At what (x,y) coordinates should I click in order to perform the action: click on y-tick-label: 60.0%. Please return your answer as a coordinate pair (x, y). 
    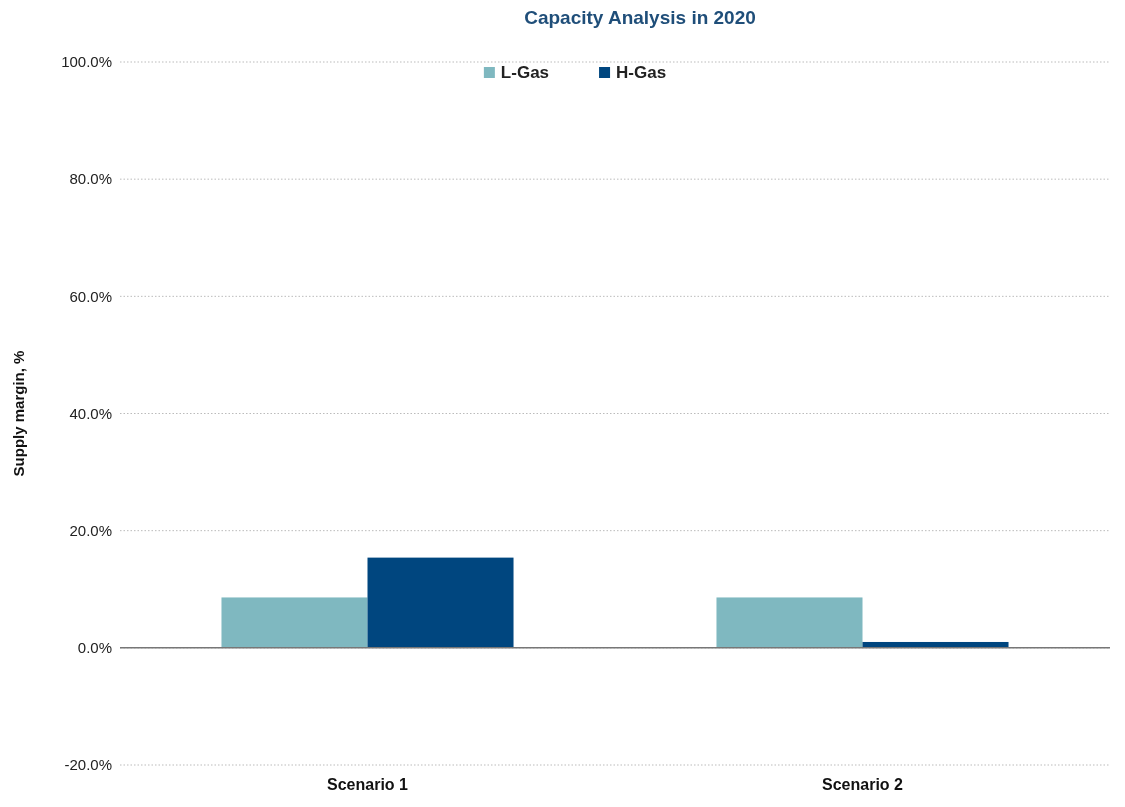
    Looking at the image, I should click on (90, 296).